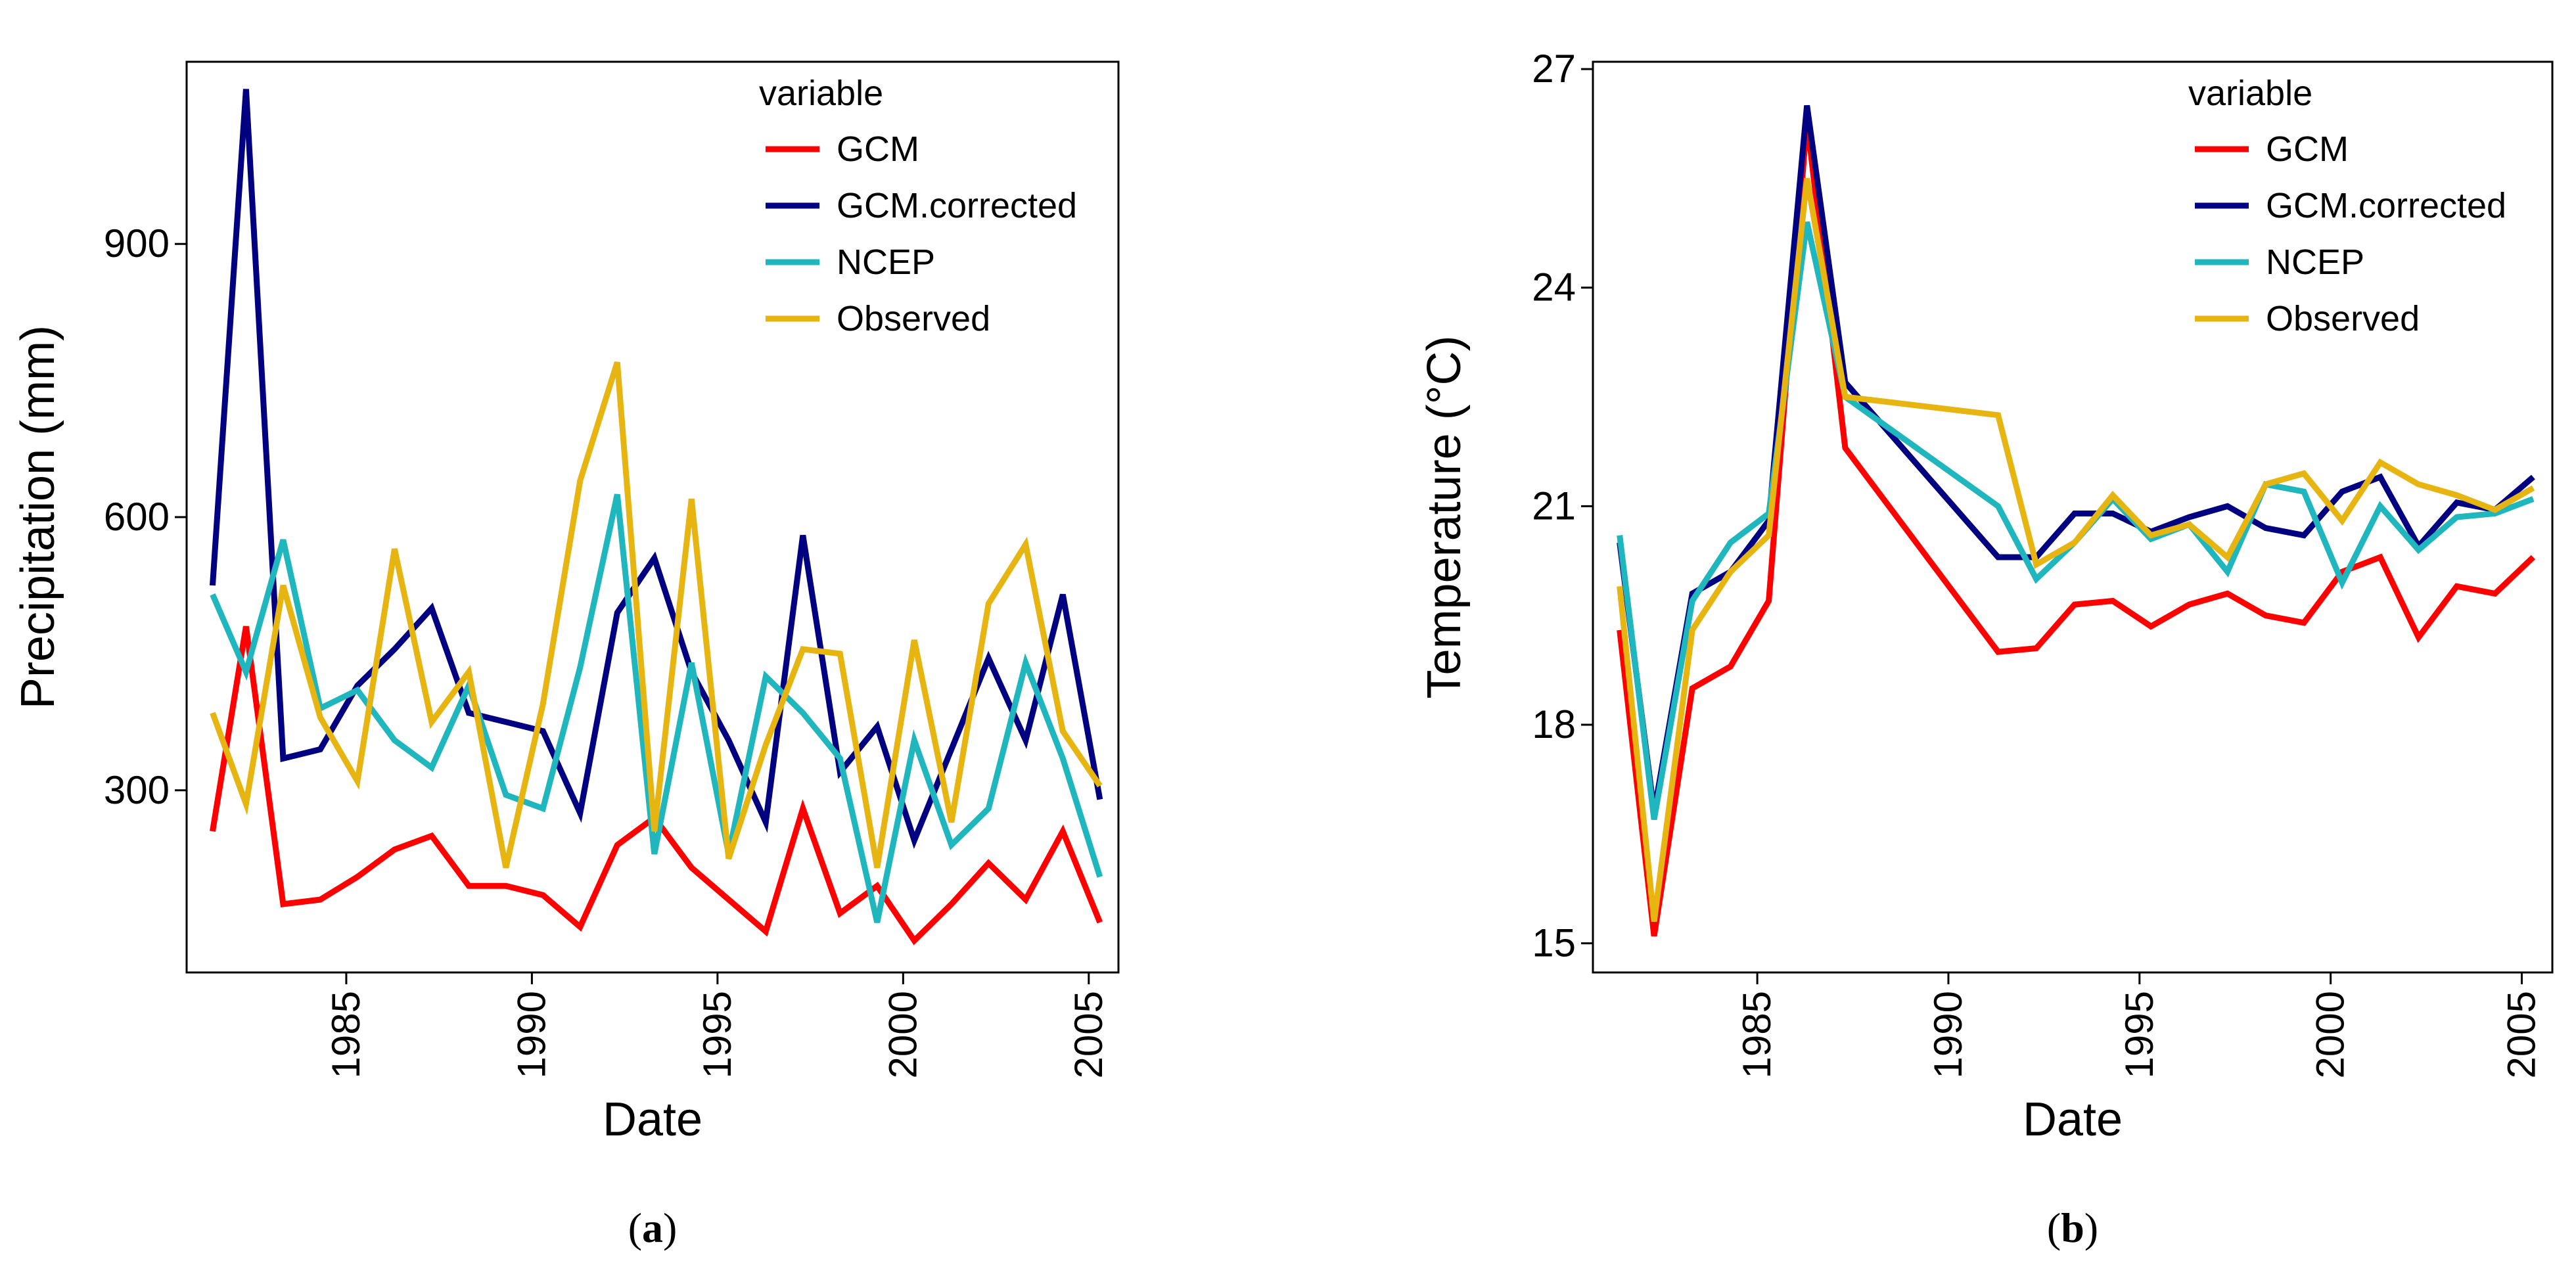 This screenshot has height=1278, width=2576. I want to click on y-tick-label: 21, so click(1554, 506).